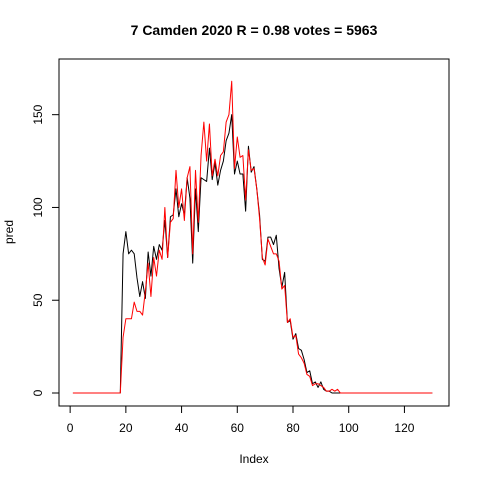 The width and height of the screenshot is (480, 480). I want to click on y-axis: 0 50 100 150, so click(45, 250).